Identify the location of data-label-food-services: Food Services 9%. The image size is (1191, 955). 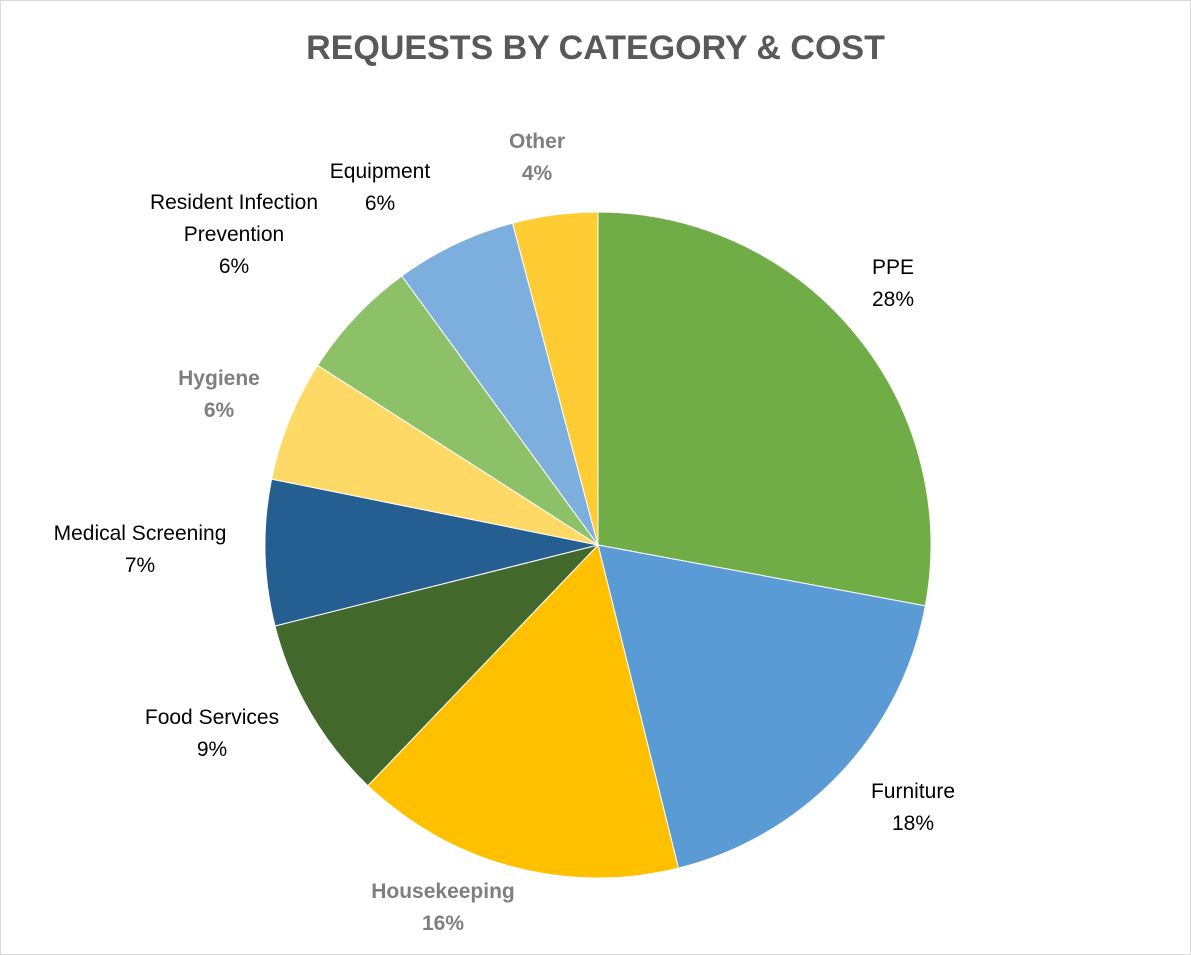
(212, 733).